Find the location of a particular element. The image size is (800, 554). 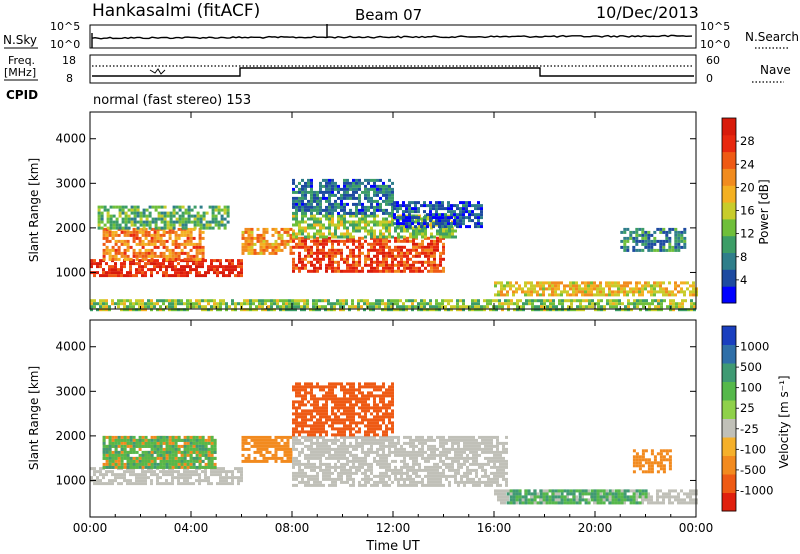

figure-header: Hankasalmi (fitACF) Beam 07 10/Dec/2013 is located at coordinates (395, 12).